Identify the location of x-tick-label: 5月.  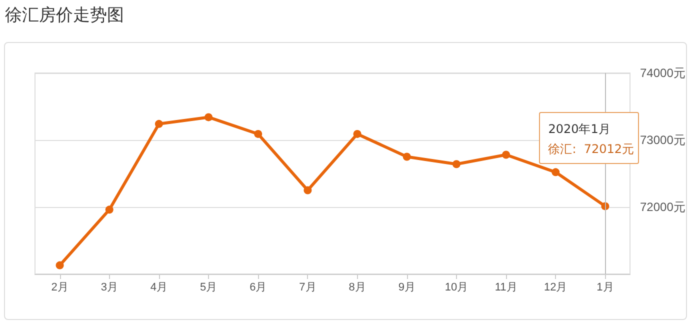
(209, 288).